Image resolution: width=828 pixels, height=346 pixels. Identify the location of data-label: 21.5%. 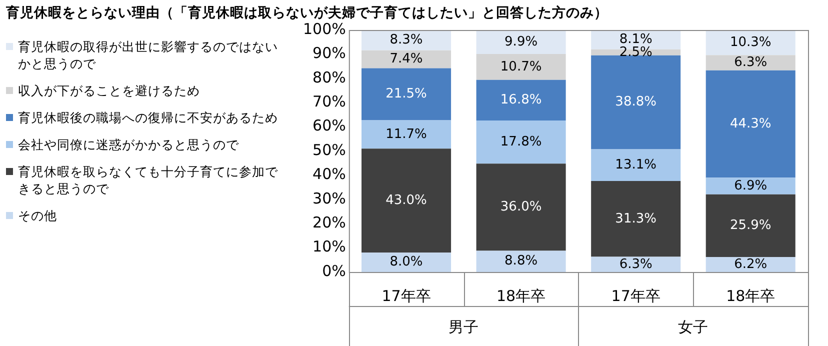
(406, 94).